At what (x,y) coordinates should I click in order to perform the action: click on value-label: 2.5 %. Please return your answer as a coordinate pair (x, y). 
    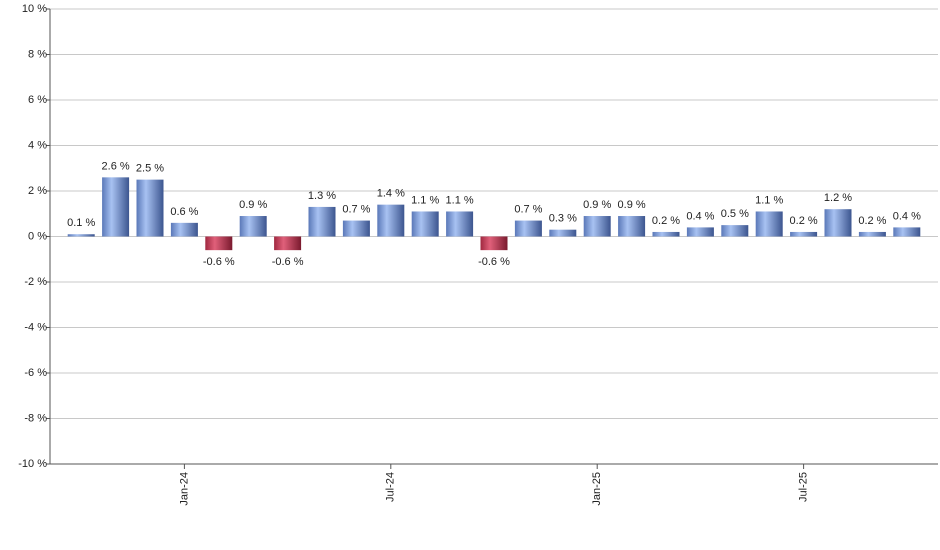
    Looking at the image, I should click on (150, 169).